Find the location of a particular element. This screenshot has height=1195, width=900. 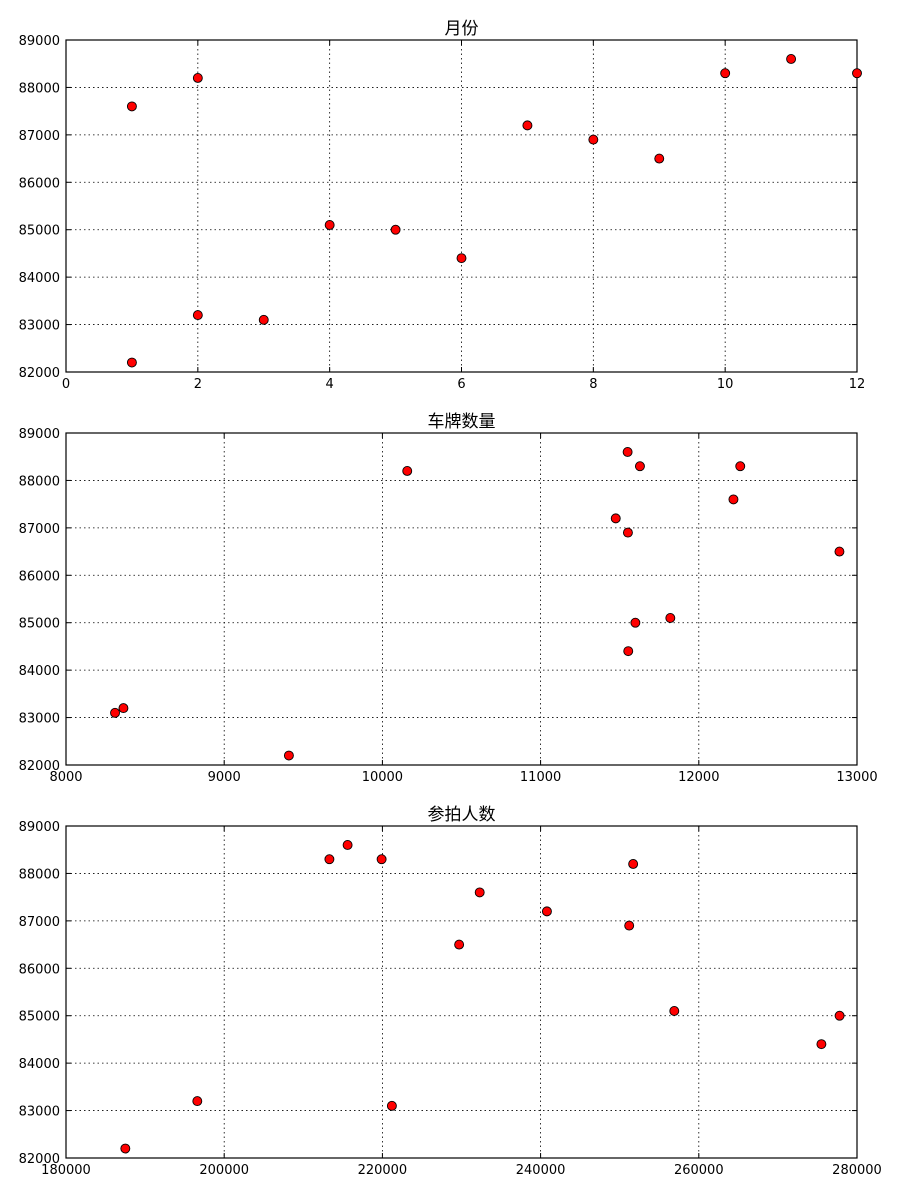

x-tick-label: 180000 is located at coordinates (66, 1170).